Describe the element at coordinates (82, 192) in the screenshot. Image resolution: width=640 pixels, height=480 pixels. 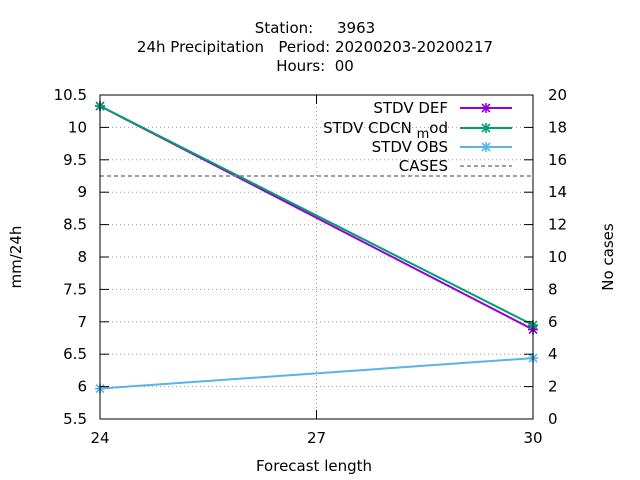
I see `y-tick-label: 9` at that location.